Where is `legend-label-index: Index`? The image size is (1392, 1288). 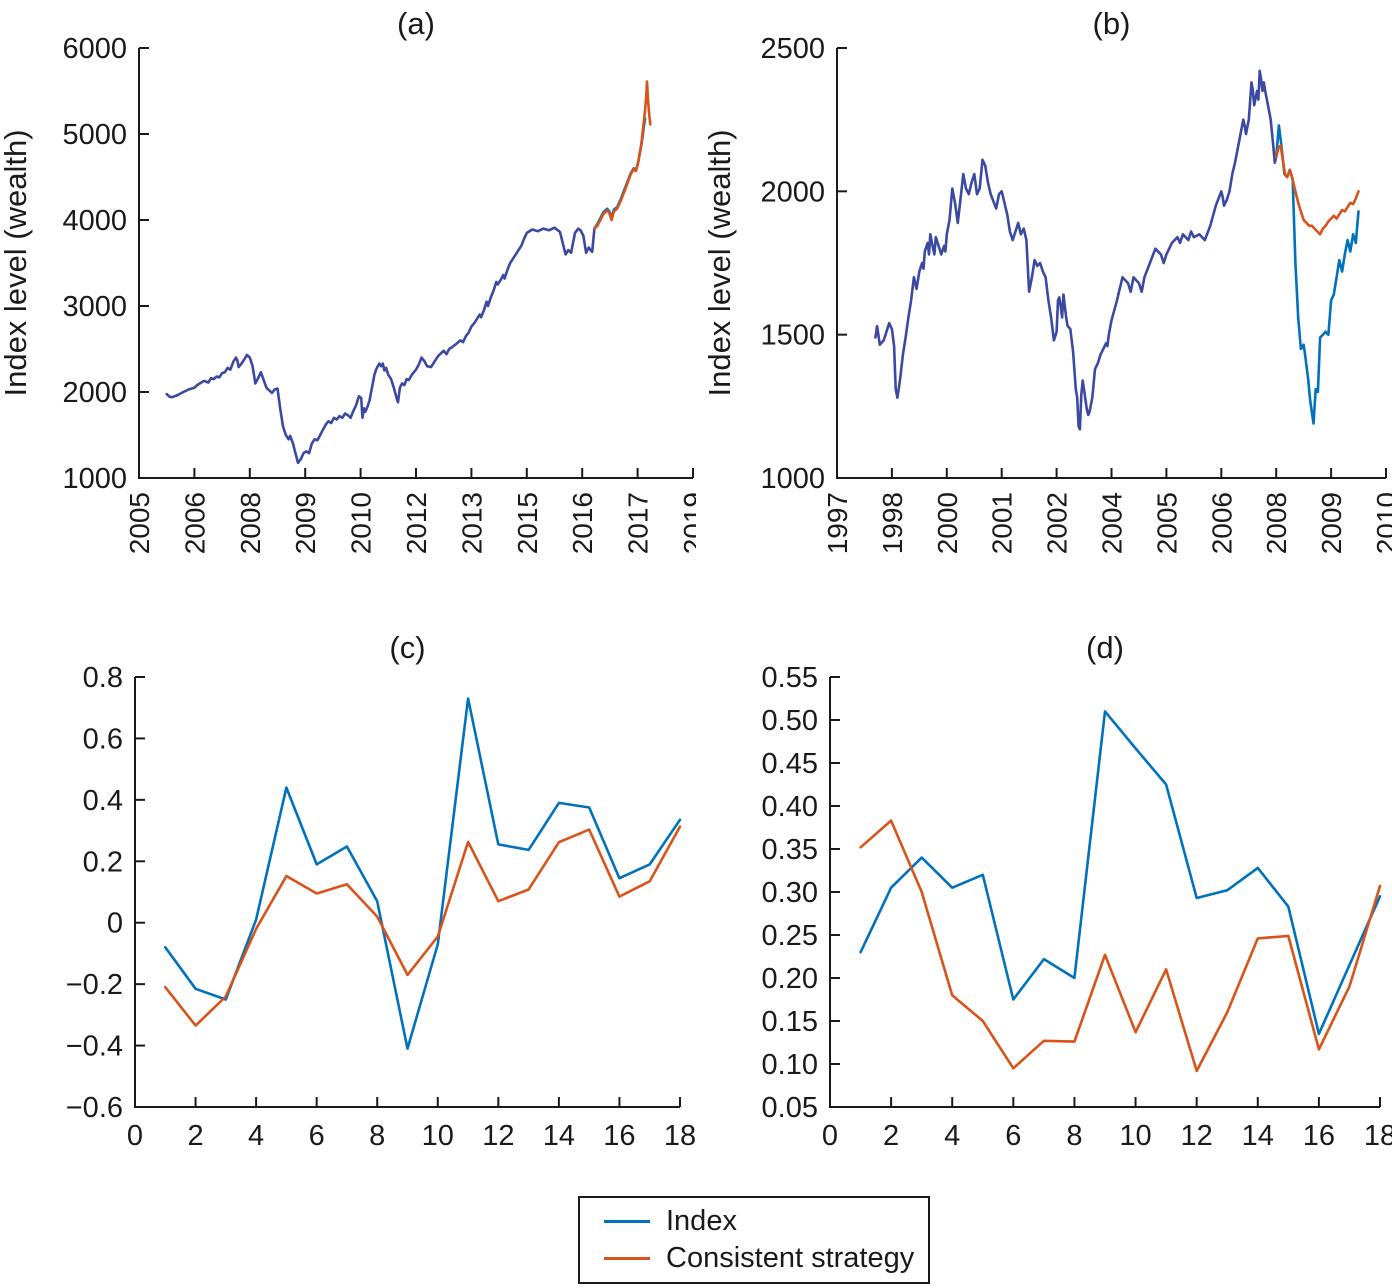
legend-label-index: Index is located at coordinates (701, 1221).